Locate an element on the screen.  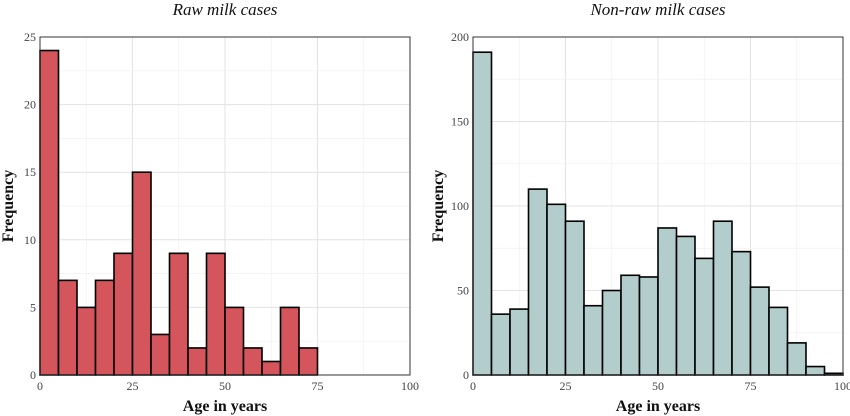
y-tick-label: 50 is located at coordinates (463, 291).